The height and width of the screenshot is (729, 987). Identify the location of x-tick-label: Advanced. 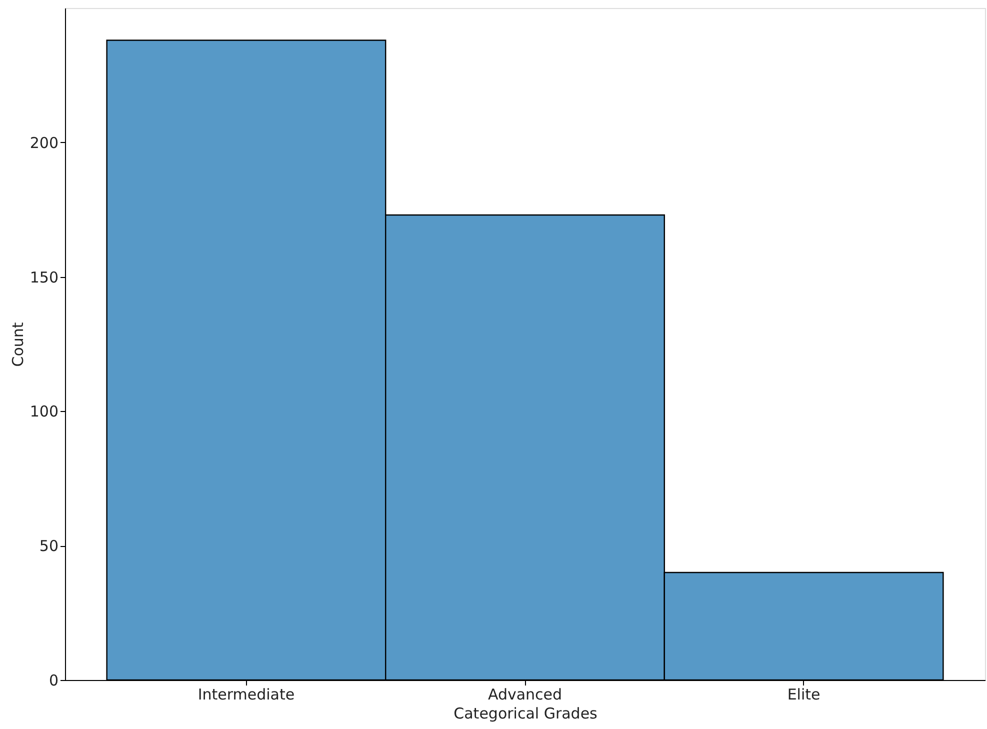
(525, 695).